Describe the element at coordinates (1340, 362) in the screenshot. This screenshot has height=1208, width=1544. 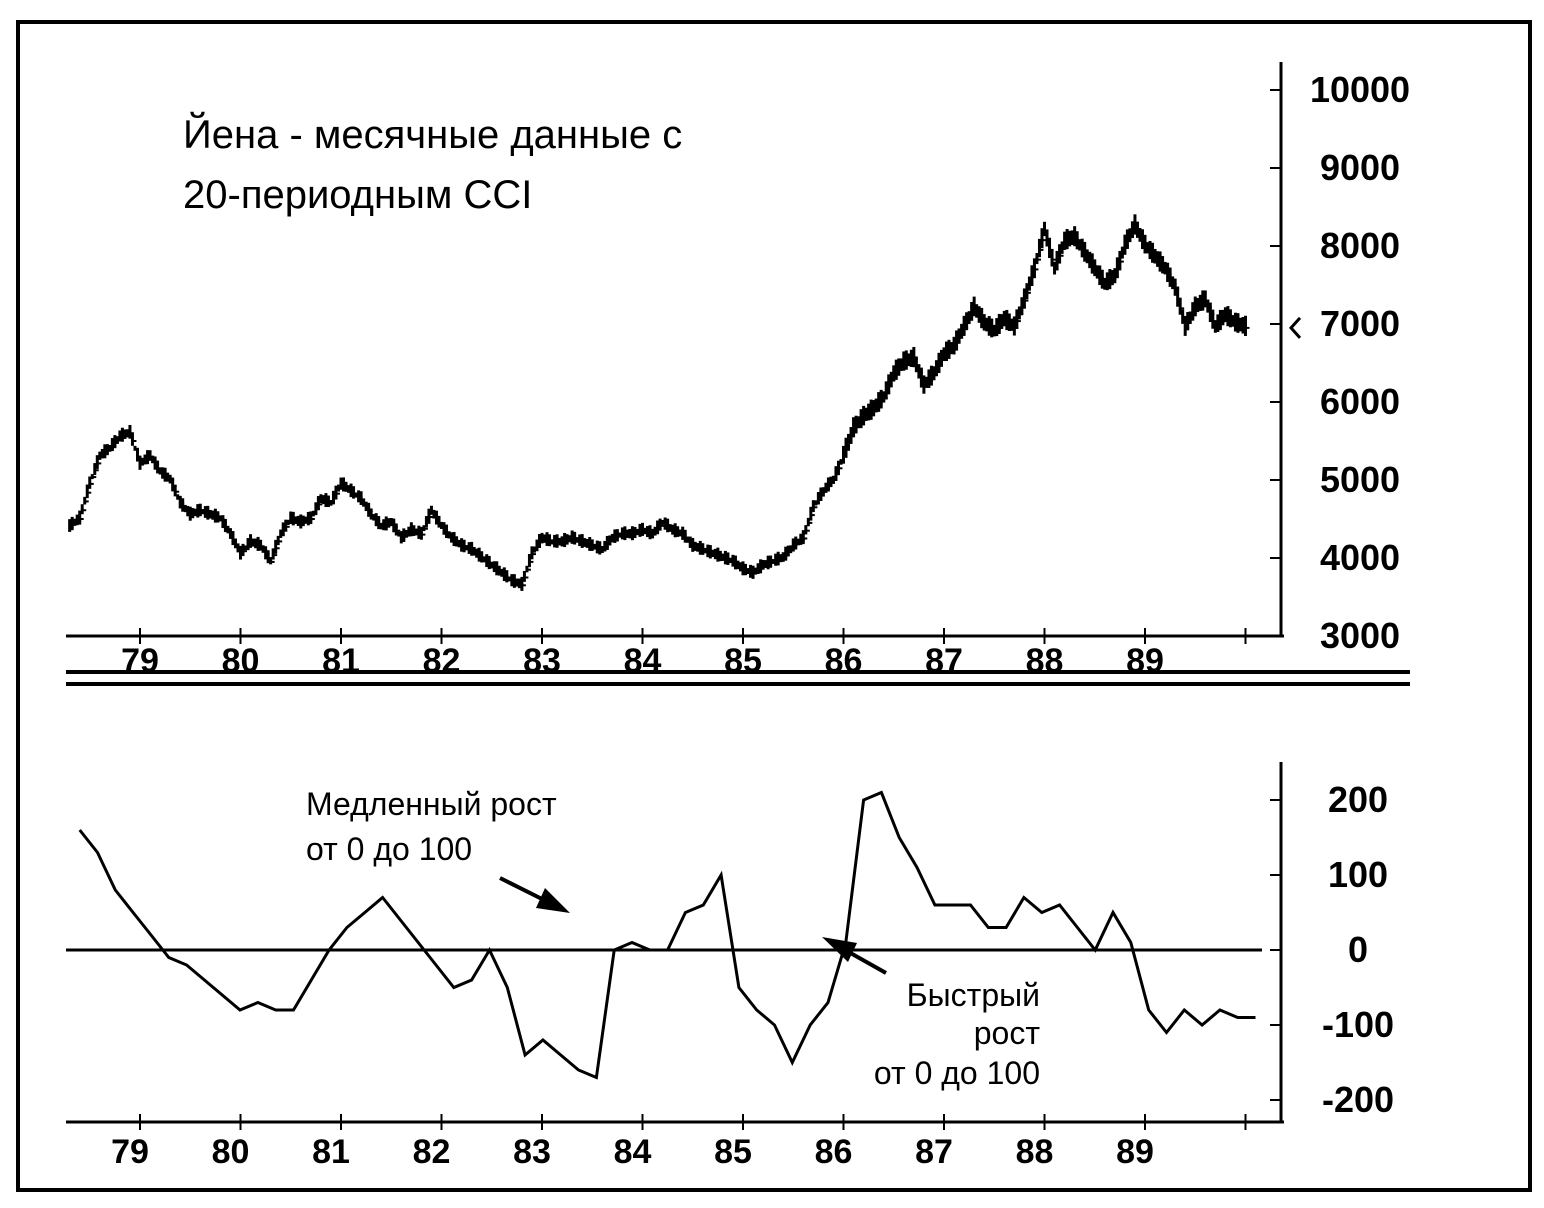
I see `price-y-tick-labels: 10000 9000 8000 7000 6000 5000 4000 3000` at that location.